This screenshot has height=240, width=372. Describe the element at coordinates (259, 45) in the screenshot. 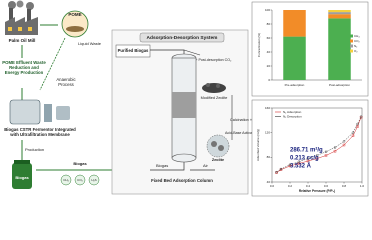

I see `y-axis-title: Concentration (%)` at that location.